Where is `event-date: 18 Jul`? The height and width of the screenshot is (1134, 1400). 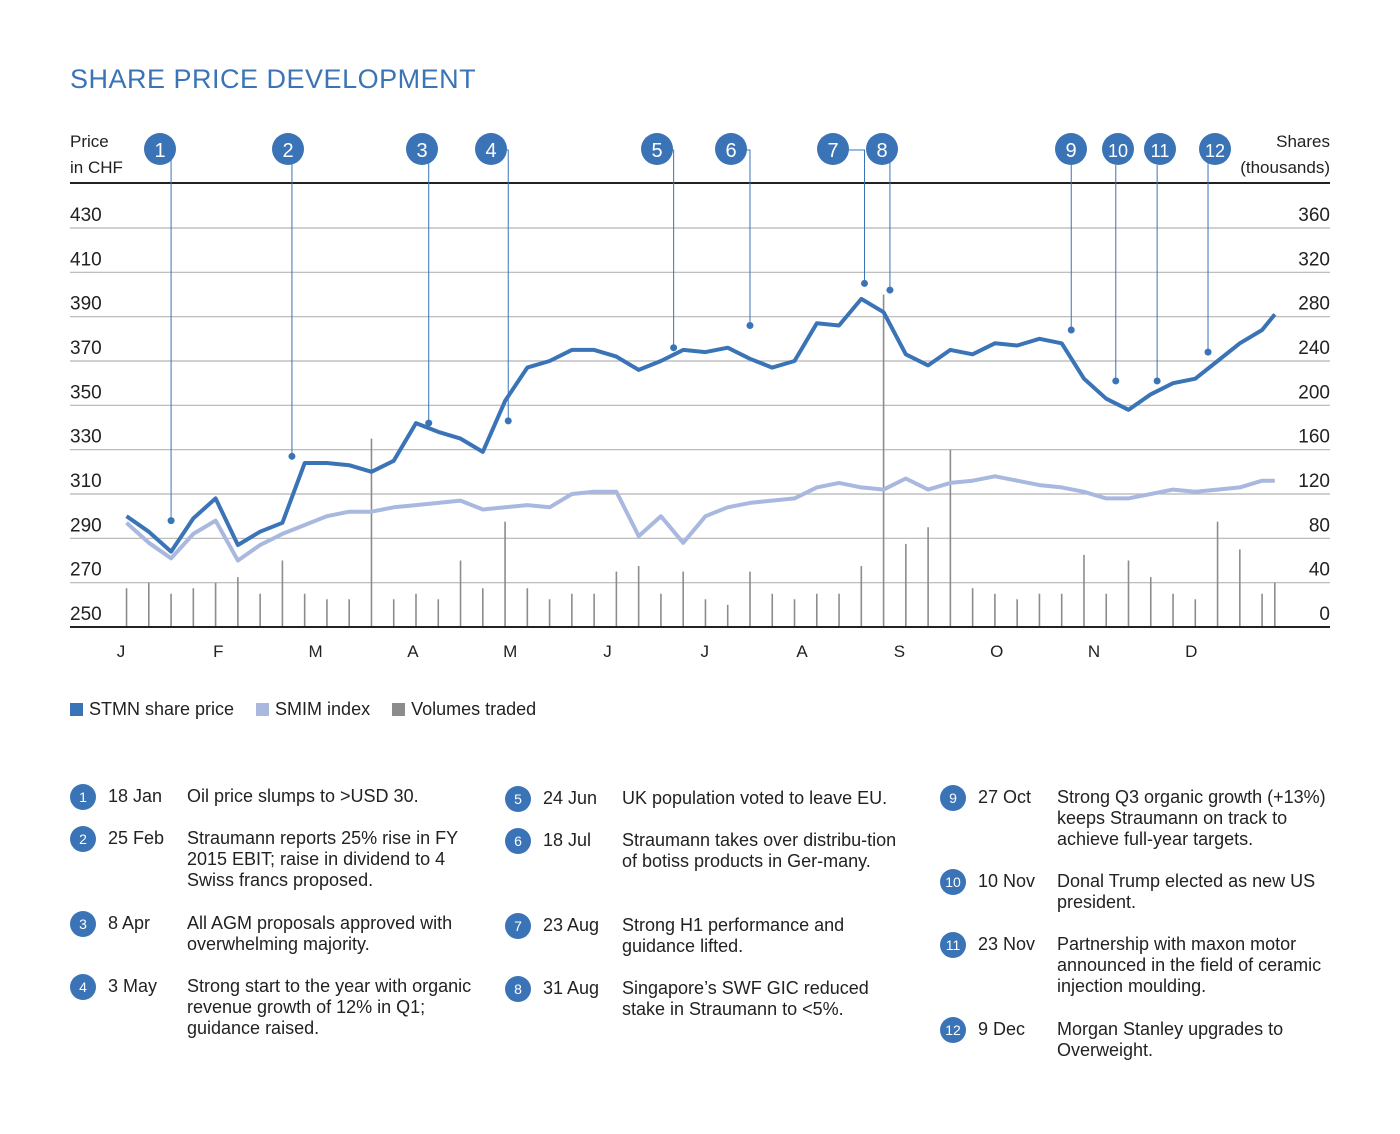
event-date: 18 Jul is located at coordinates (567, 840).